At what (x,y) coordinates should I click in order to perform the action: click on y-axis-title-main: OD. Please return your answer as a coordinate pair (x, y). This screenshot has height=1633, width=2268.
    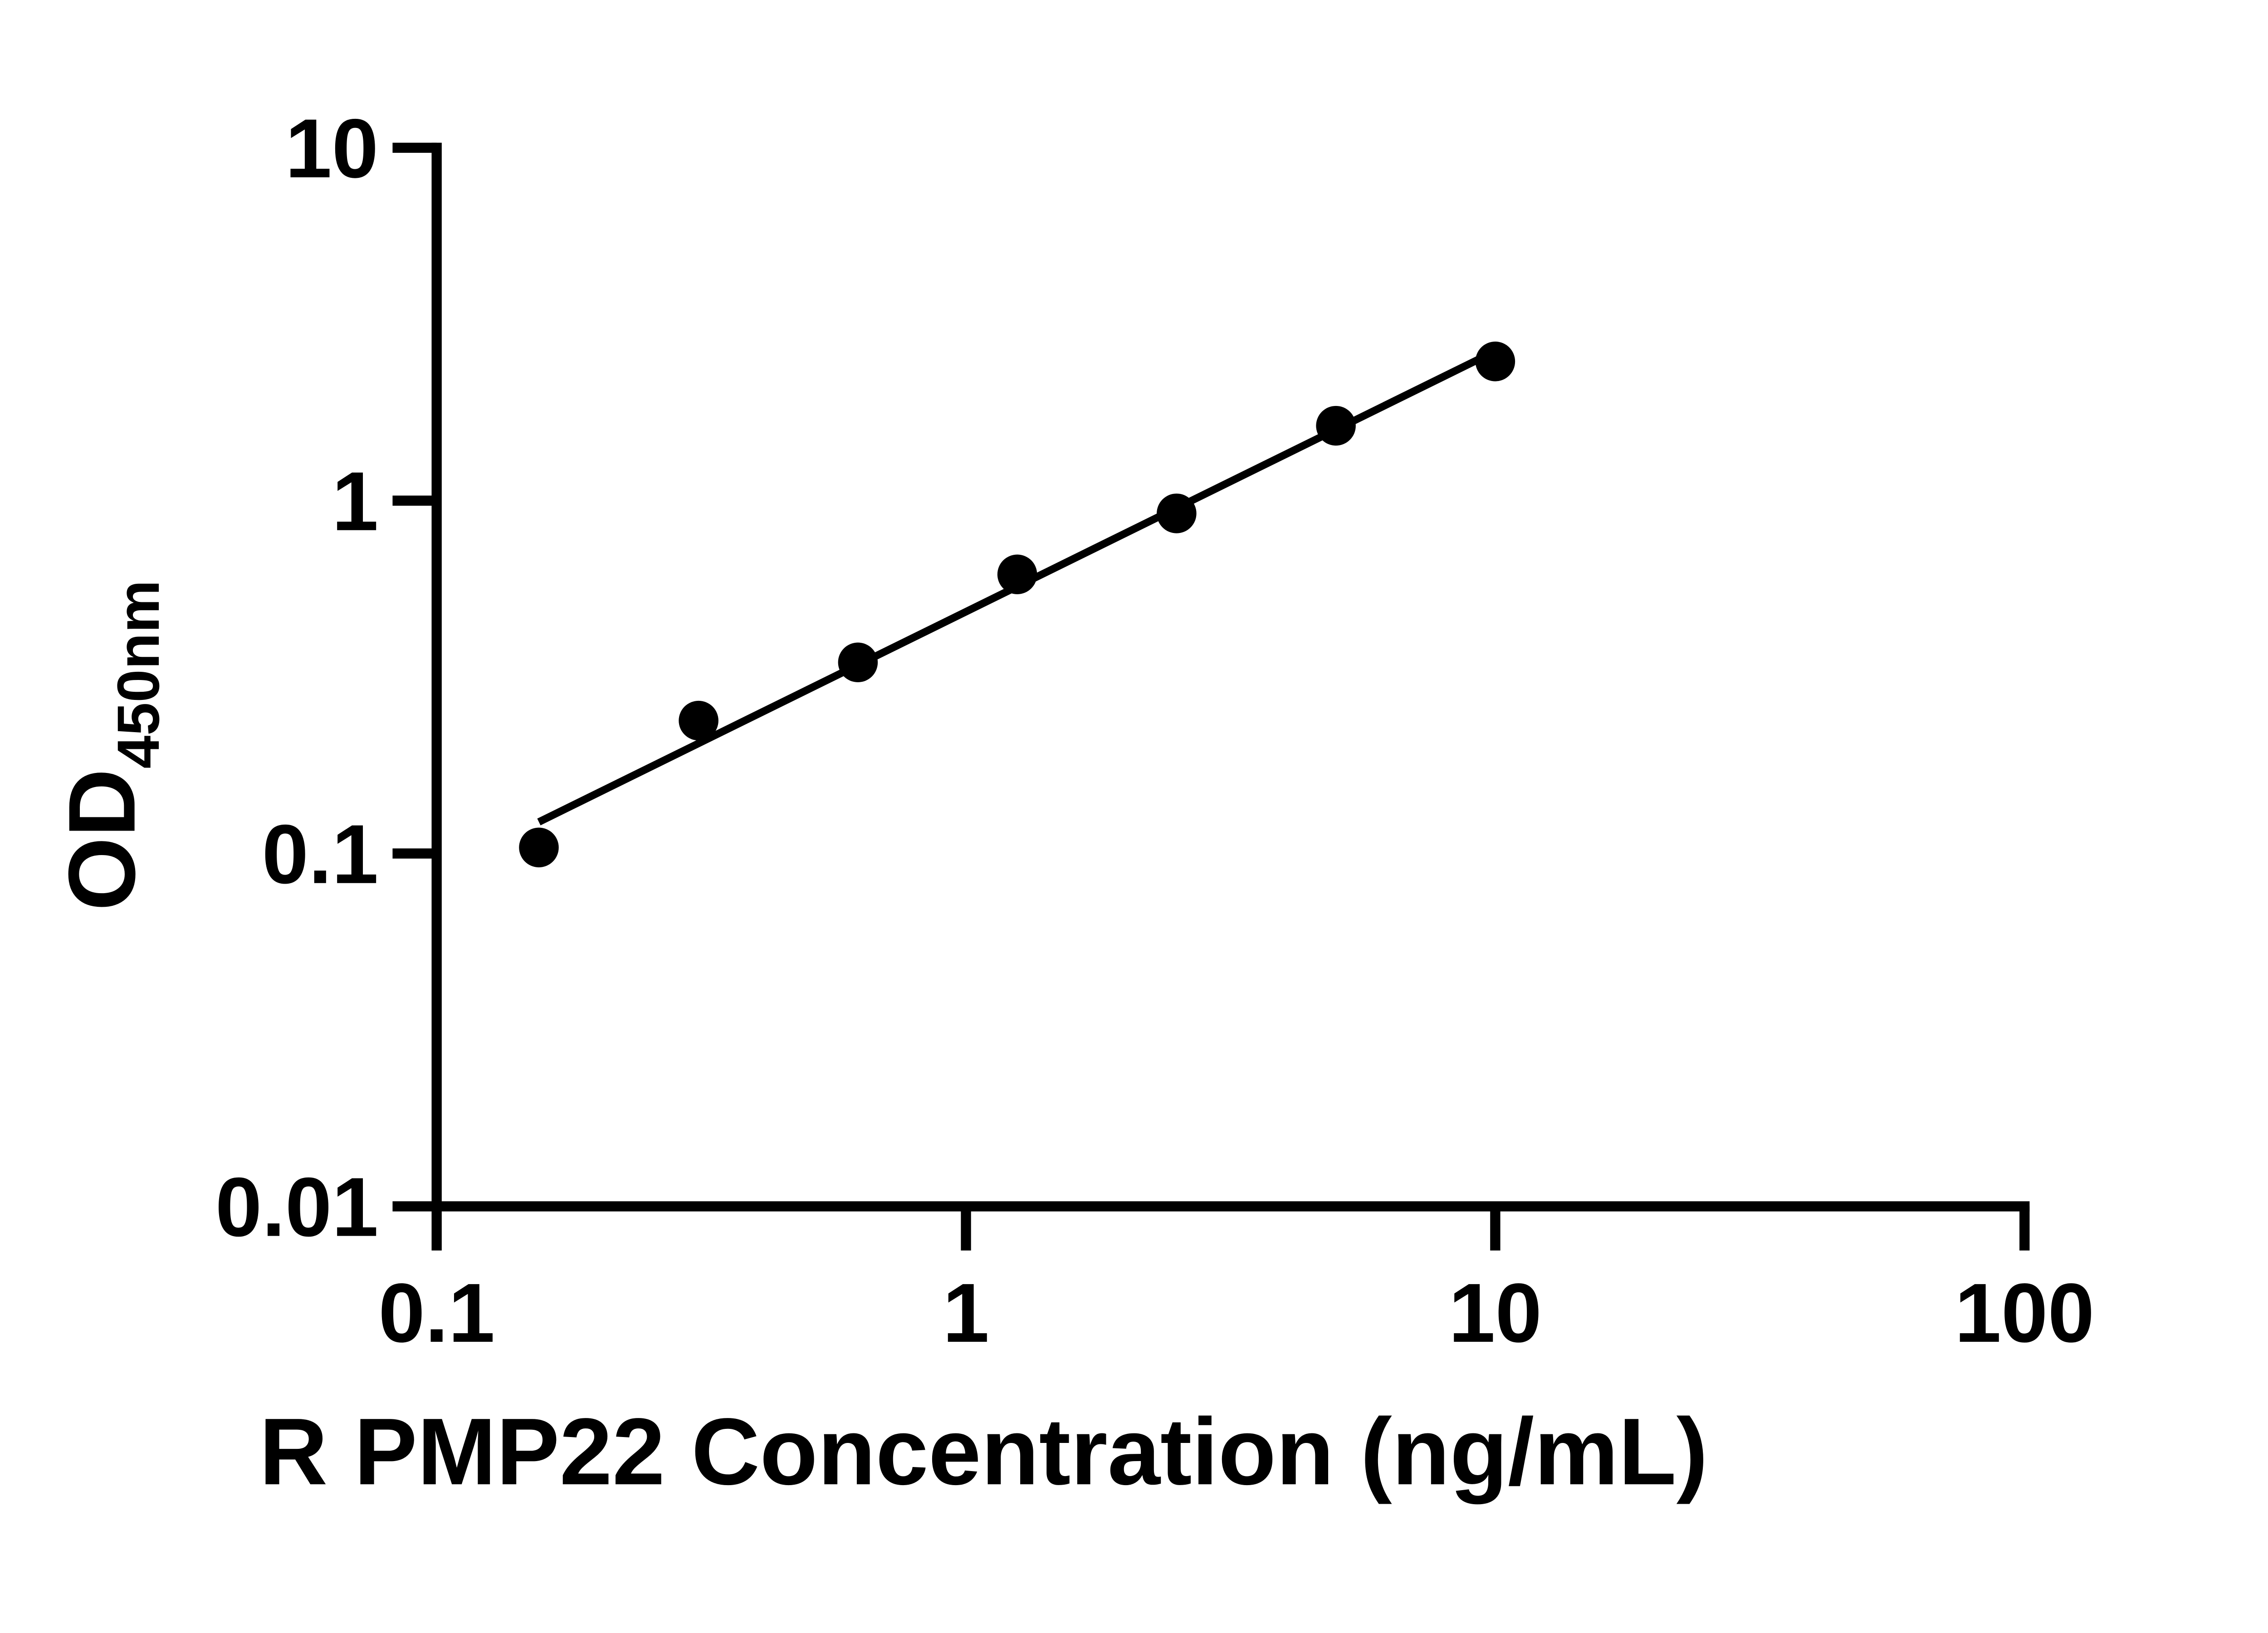
    Looking at the image, I should click on (102, 839).